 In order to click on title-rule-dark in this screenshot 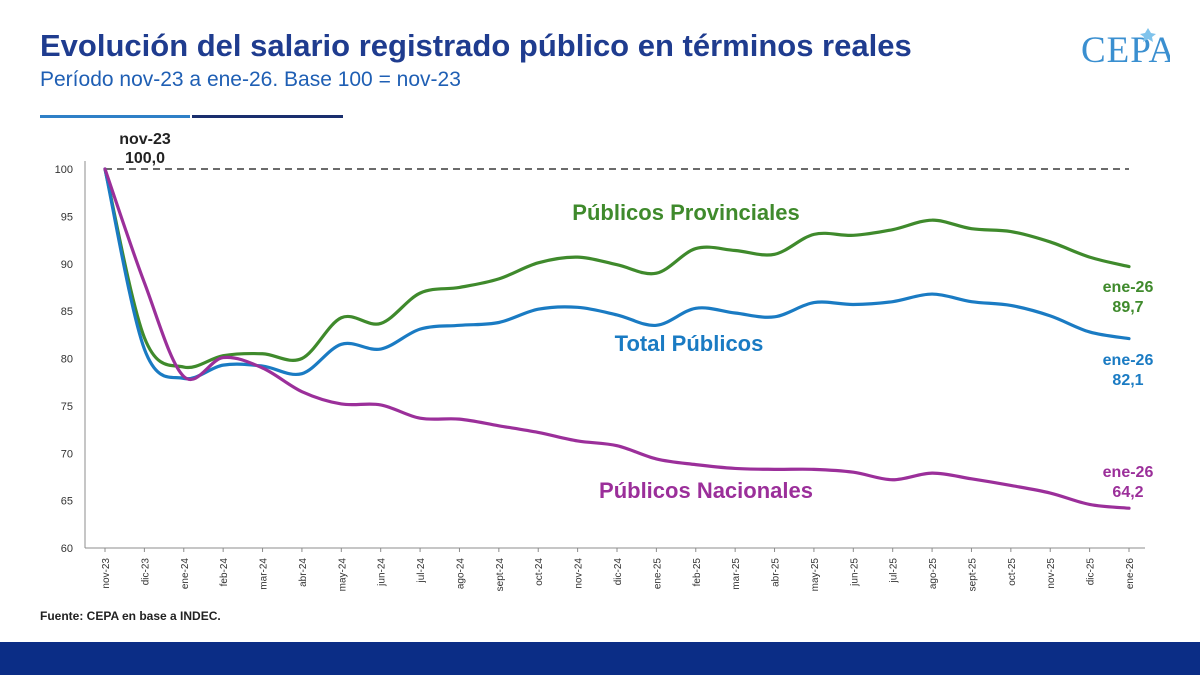, I will do `click(267, 116)`.